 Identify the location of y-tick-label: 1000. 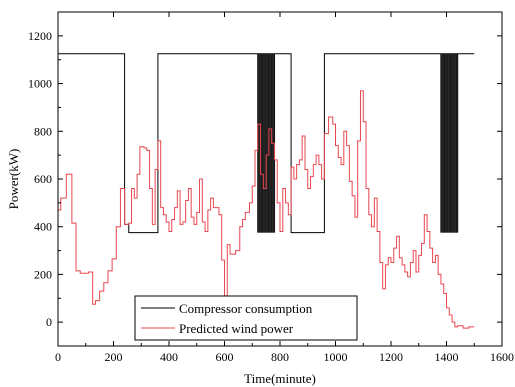
(40, 84).